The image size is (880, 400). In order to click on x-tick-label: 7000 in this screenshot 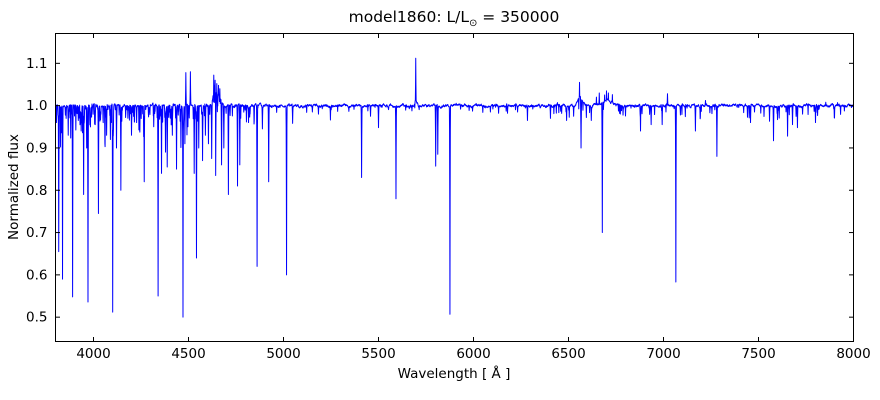, I will do `click(663, 354)`.